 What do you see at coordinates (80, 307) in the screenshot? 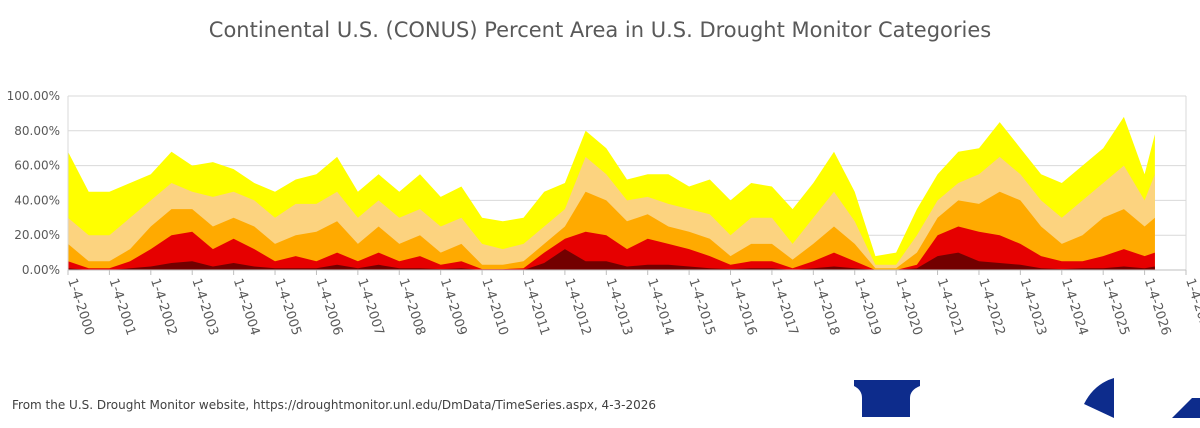
I see `x-tick-label: 1-4-2000` at bounding box center [80, 307].